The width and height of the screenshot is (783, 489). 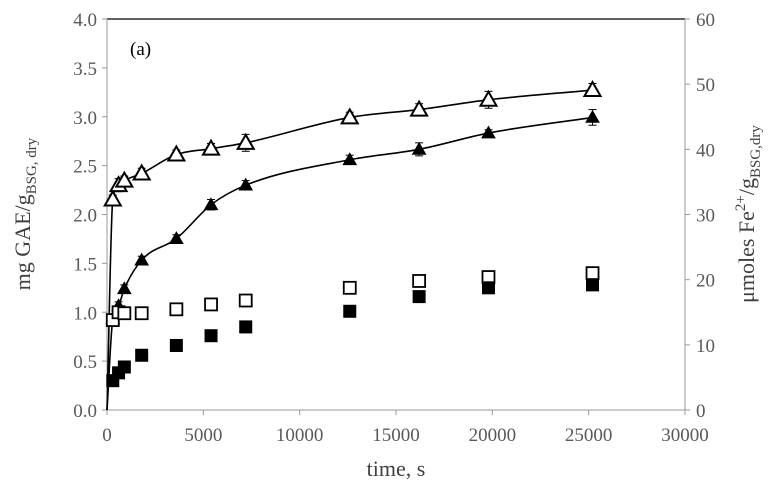 I want to click on y-right-tick-label: 0, so click(x=701, y=411).